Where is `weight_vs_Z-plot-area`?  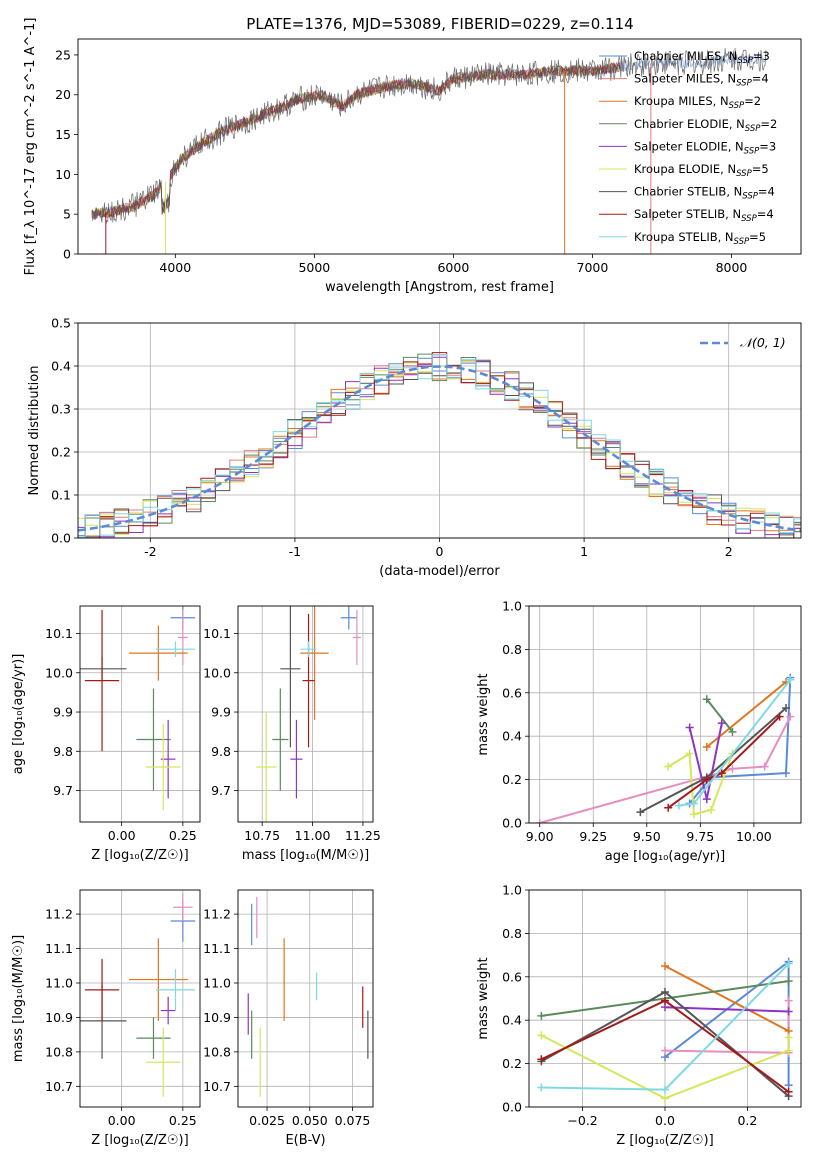
weight_vs_Z-plot-area is located at coordinates (665, 1030).